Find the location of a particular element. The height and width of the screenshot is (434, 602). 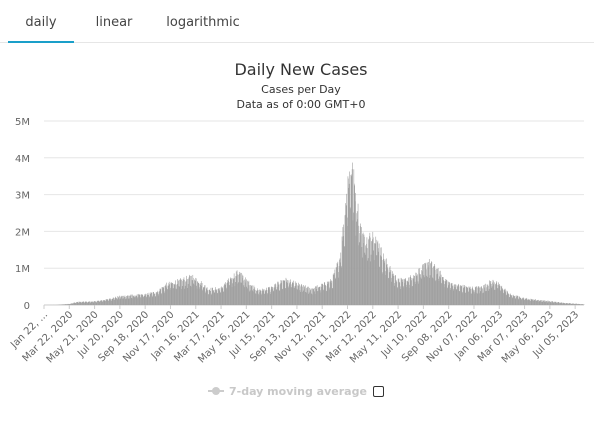

moving-average-checkbox is located at coordinates (378, 391).